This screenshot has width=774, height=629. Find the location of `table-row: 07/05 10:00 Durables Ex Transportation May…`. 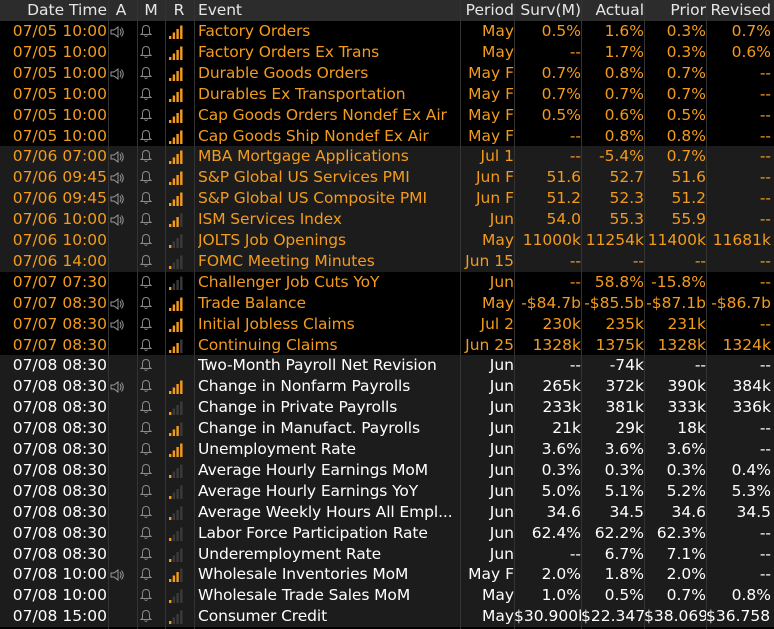

table-row: 07/05 10:00 Durables Ex Transportation May… is located at coordinates (387, 94).